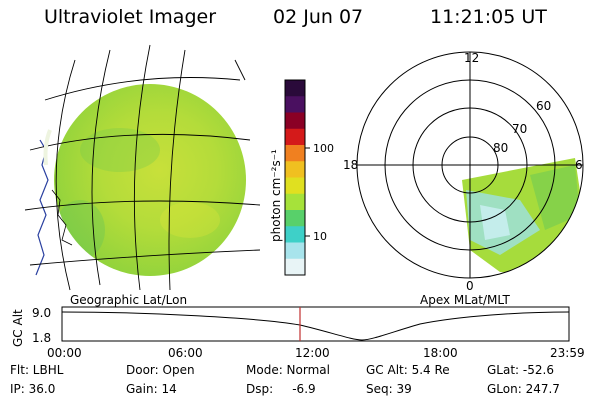  I want to click on time-tick-0600: 06:00, so click(185, 353).